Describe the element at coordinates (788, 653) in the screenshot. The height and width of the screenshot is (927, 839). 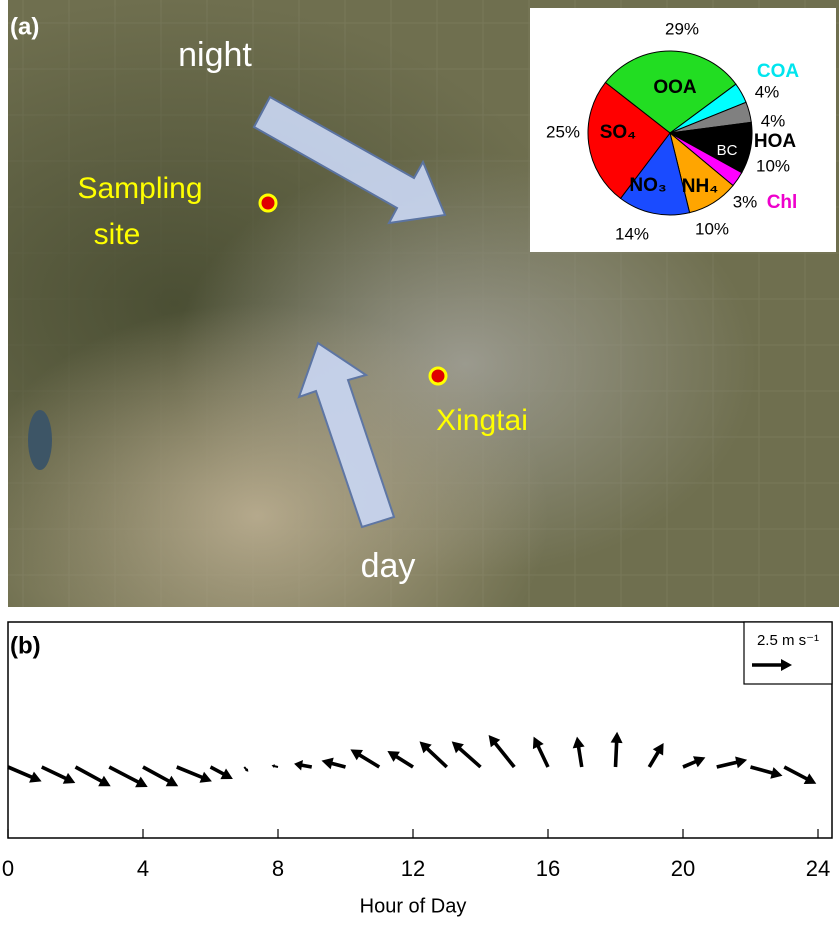
I see `key-box` at that location.